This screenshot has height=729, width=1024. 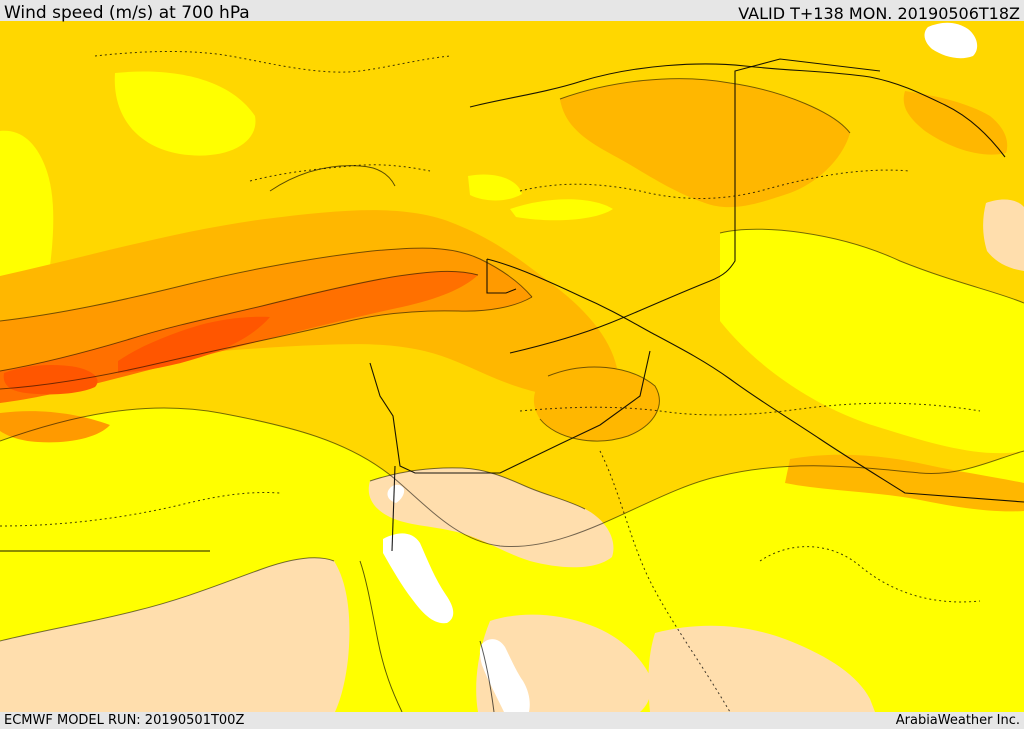 I want to click on water-body-small-patch, so click(x=396, y=493).